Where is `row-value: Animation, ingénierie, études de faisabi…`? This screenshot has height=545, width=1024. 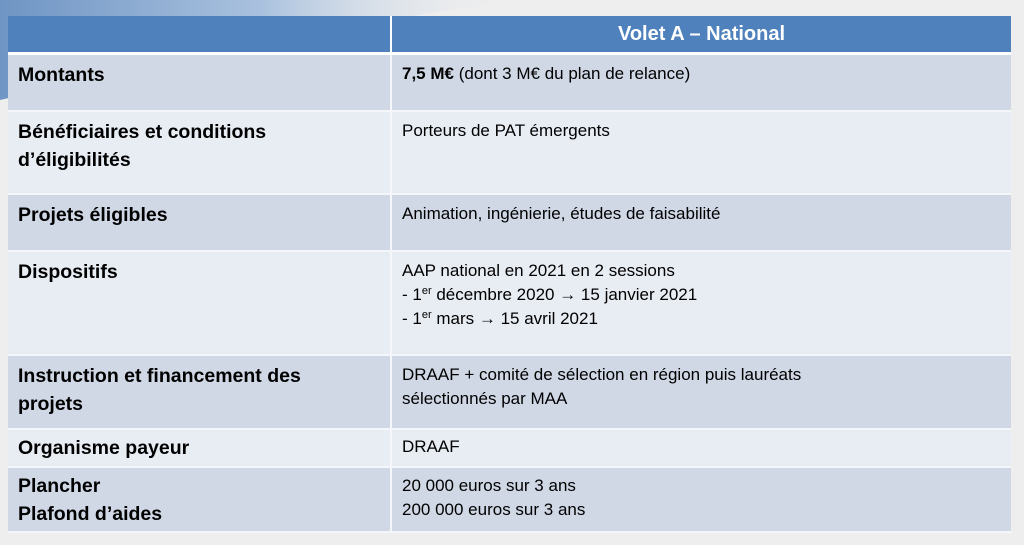
row-value: Animation, ingénierie, études de faisabi… is located at coordinates (561, 213).